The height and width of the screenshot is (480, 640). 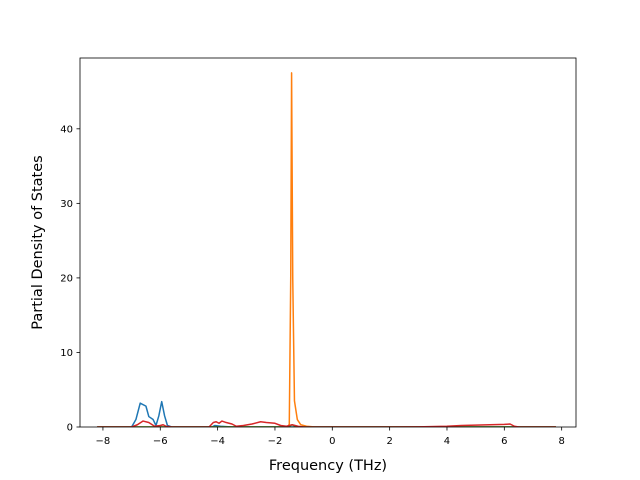 I want to click on y-tick-label: 0, so click(x=70, y=428).